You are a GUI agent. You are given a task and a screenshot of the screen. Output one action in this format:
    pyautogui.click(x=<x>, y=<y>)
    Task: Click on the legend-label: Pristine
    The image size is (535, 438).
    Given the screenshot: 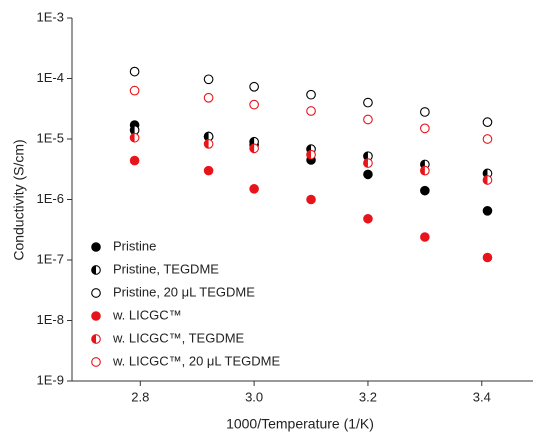 What is the action you would take?
    pyautogui.click(x=134, y=245)
    